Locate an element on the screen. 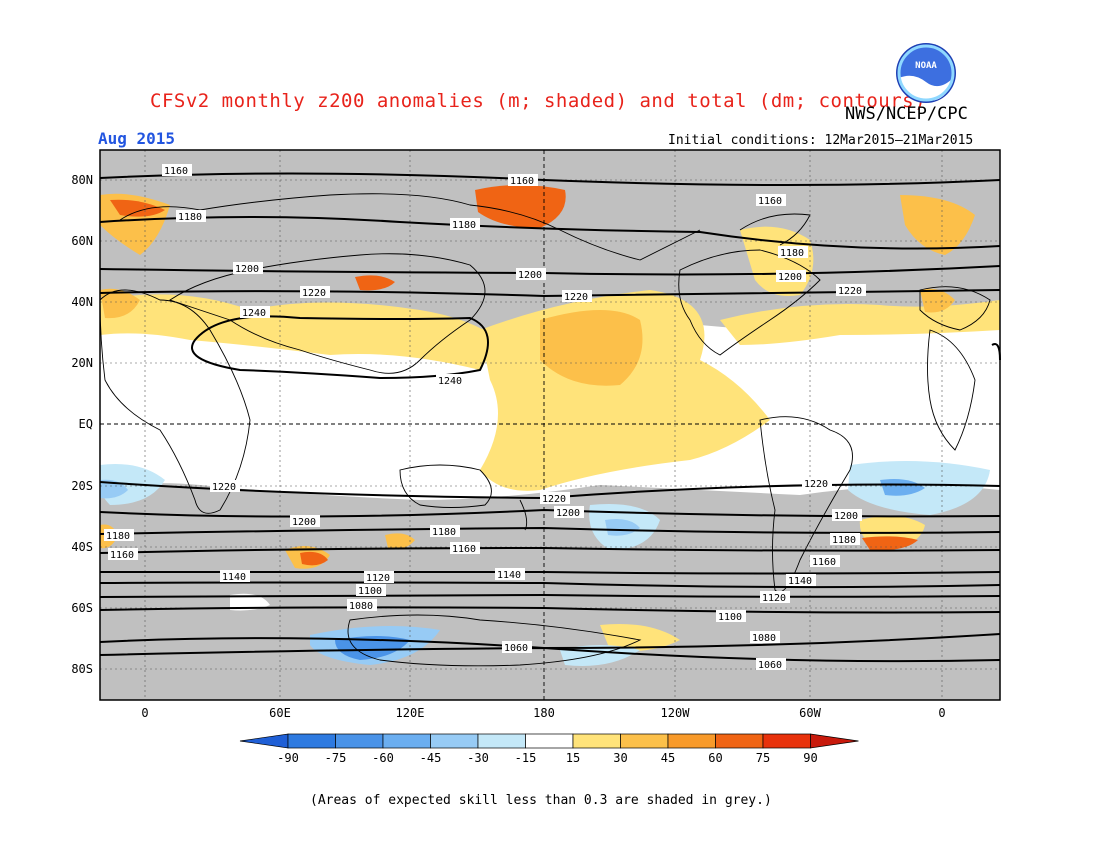 This screenshot has height=850, width=1100. colorbar-right-arrow is located at coordinates (834, 741).